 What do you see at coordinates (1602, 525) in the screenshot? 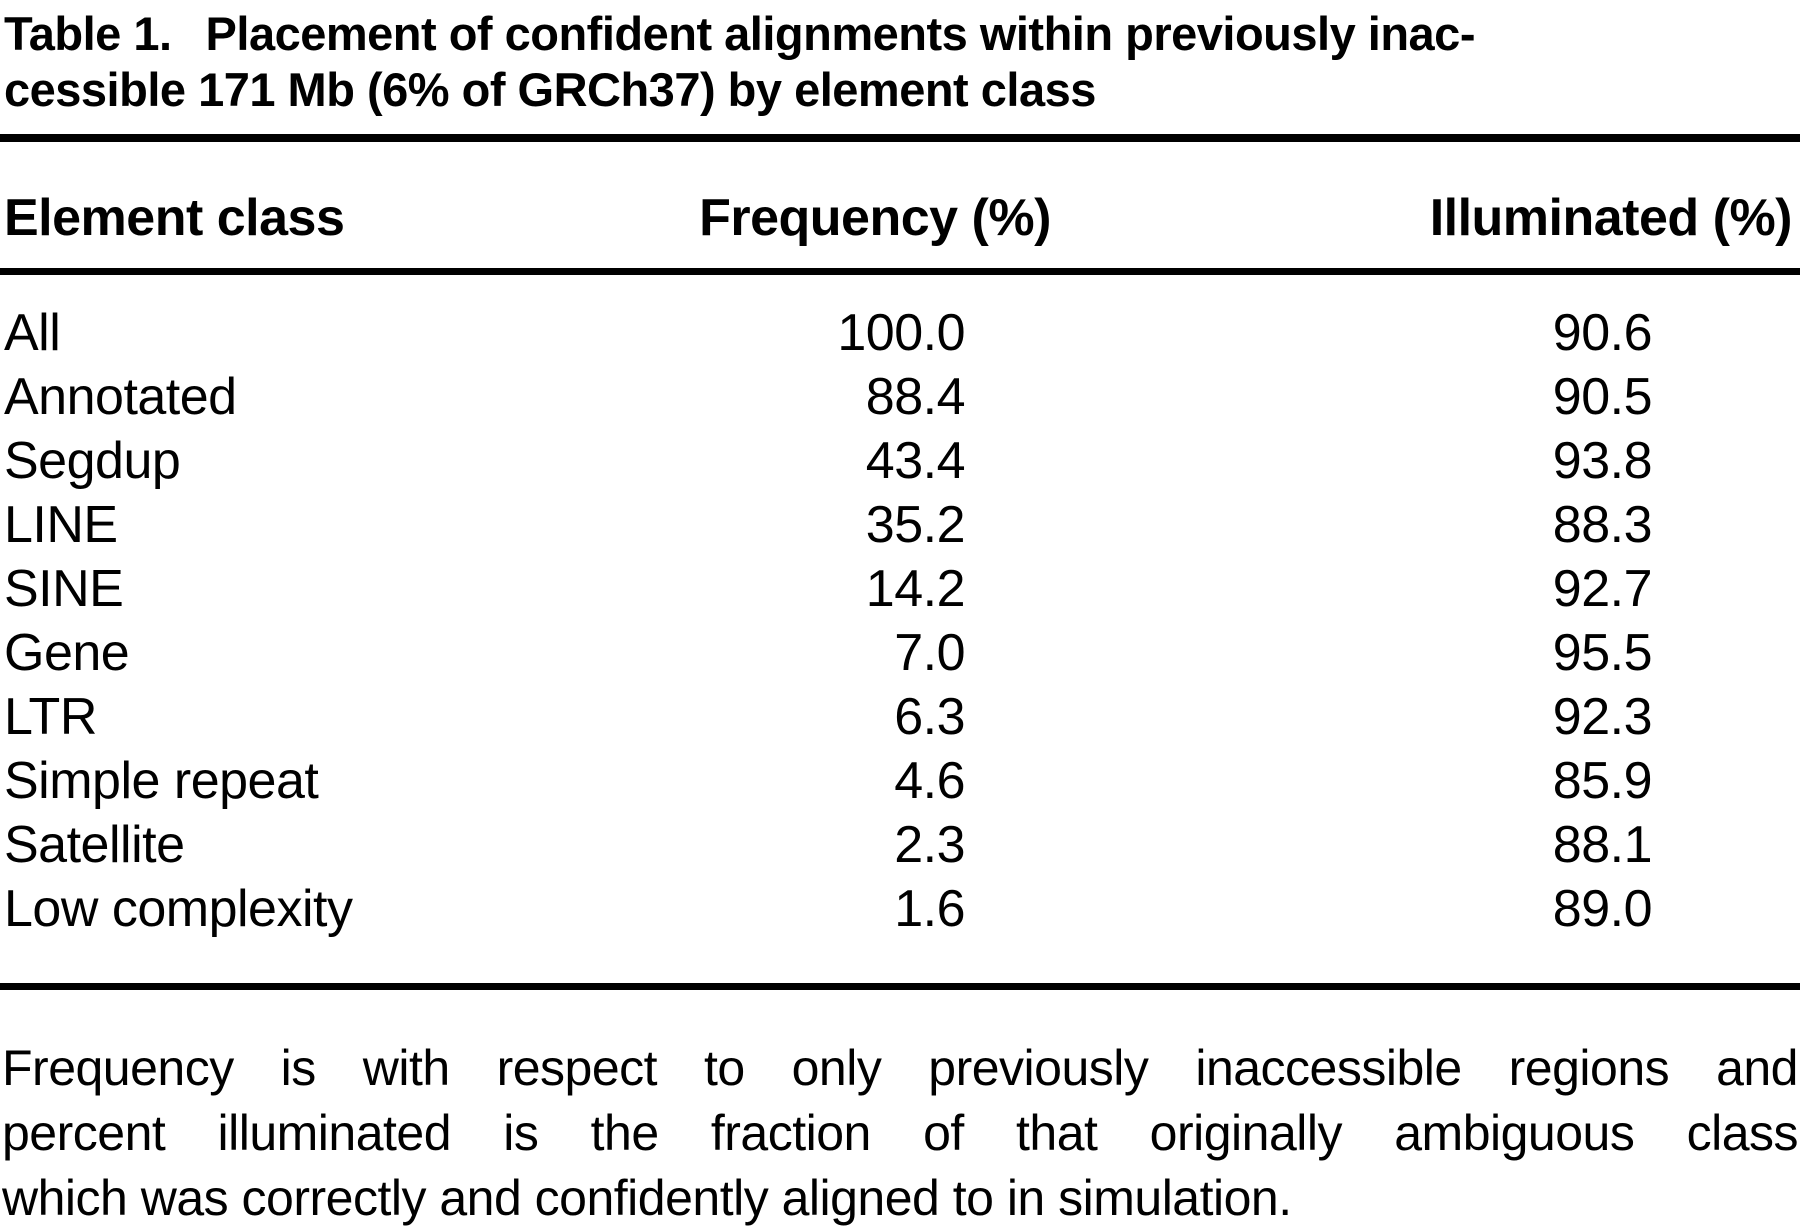
I see `cell-illuminated: 88.3` at bounding box center [1602, 525].